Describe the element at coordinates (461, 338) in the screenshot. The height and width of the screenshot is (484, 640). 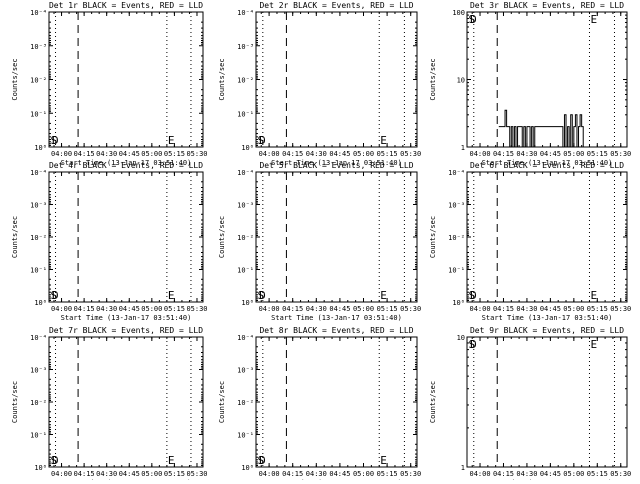
I see `y-tick-label: 10` at that location.